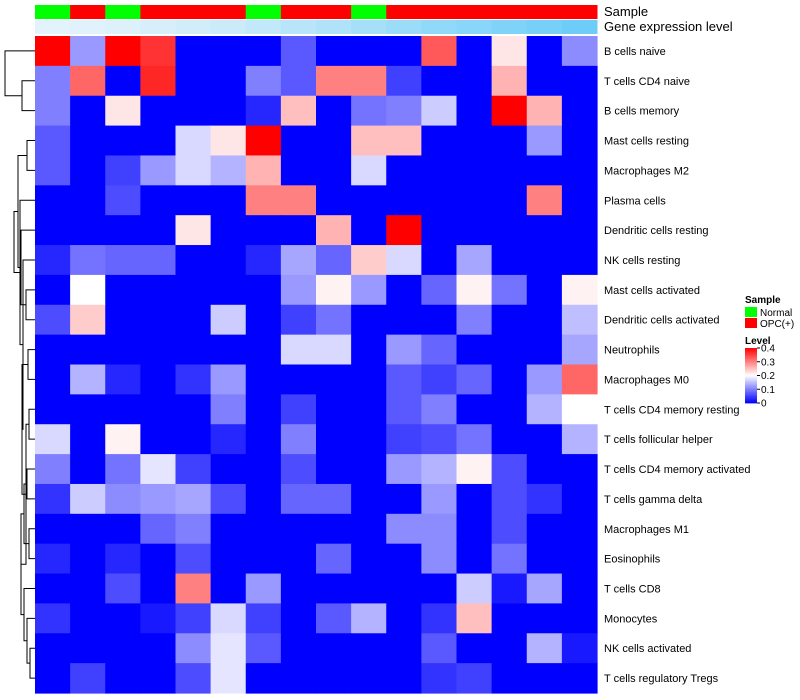 Image resolution: width=800 pixels, height=700 pixels. What do you see at coordinates (31, 424) in the screenshot?
I see `dendrogram-branch` at bounding box center [31, 424].